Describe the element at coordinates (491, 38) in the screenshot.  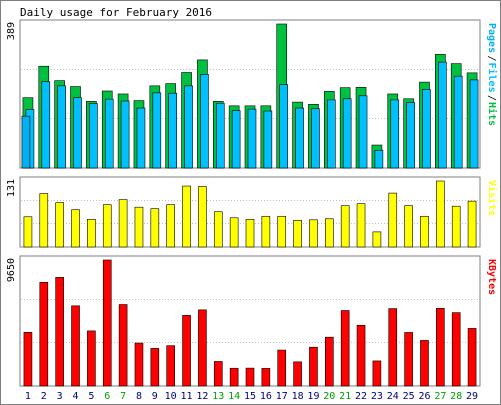
I see `legend-pages: Pages` at that location.